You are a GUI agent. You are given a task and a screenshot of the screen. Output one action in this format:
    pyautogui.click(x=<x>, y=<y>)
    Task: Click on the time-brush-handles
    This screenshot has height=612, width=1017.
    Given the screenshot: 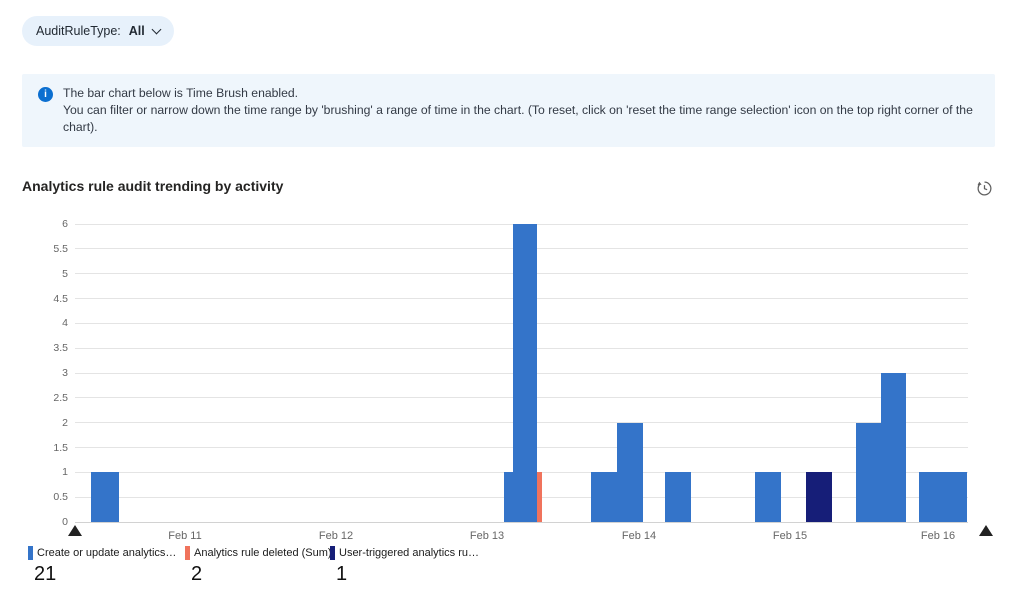 What is the action you would take?
    pyautogui.click(x=530, y=530)
    